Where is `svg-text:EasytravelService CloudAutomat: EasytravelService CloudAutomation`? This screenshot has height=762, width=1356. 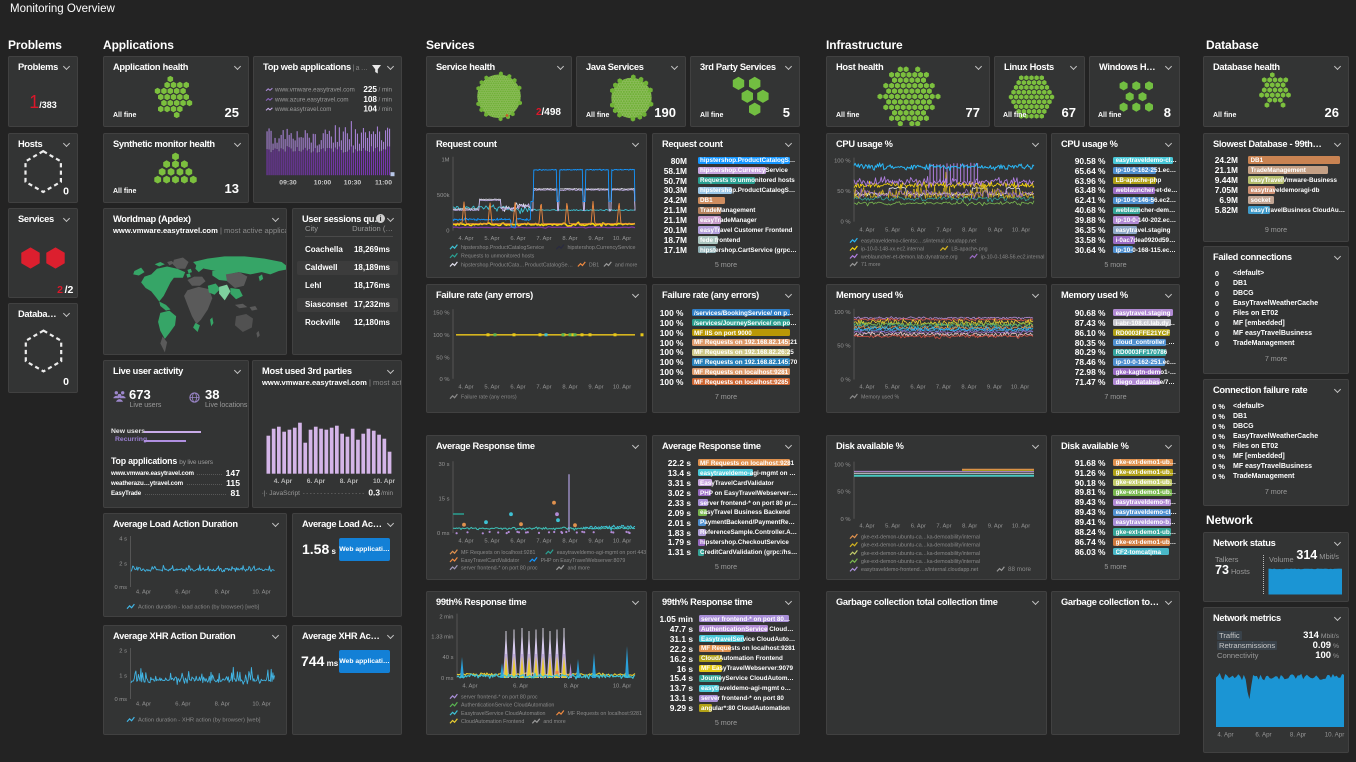
svg-text:EasytravelService CloudAutomat: EasytravelService CloudAutomation is located at coordinates (503, 714).